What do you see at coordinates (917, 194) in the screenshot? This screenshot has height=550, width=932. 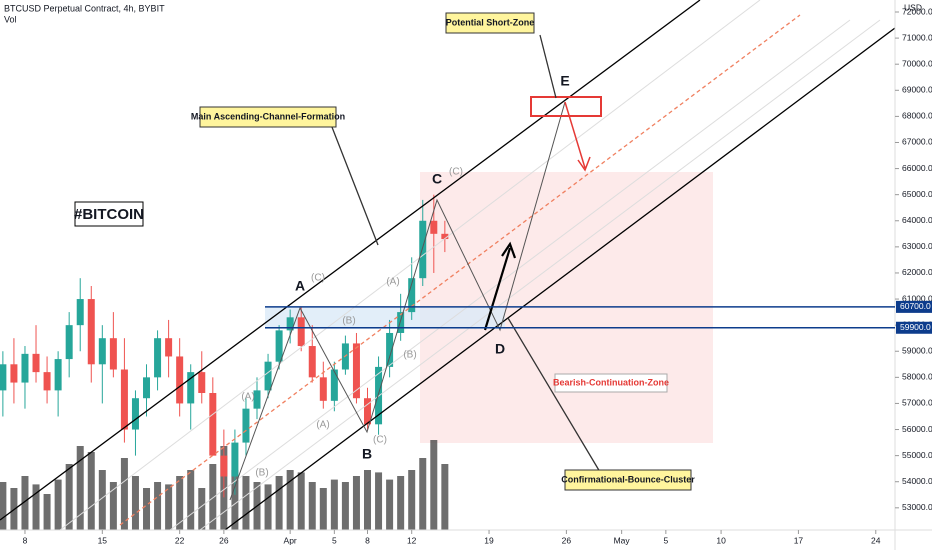 I see `y-tick-label: 65000.0` at bounding box center [917, 194].